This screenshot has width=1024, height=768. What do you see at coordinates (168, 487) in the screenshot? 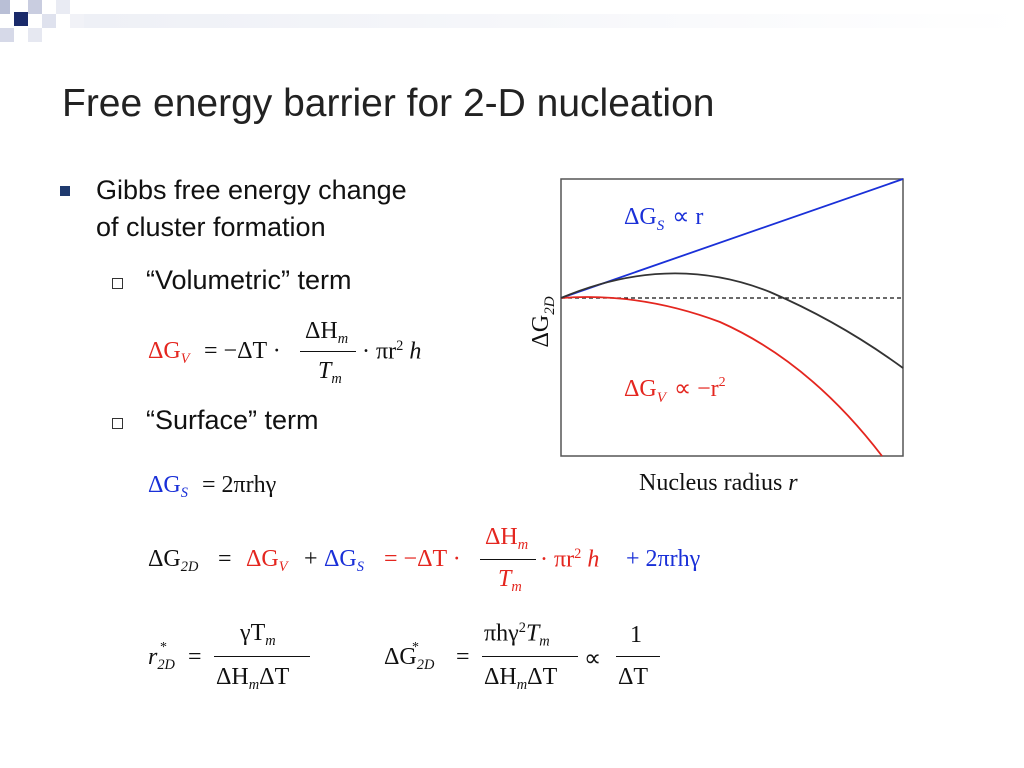
I see `dgs-lhs: ΔGS` at bounding box center [168, 487].